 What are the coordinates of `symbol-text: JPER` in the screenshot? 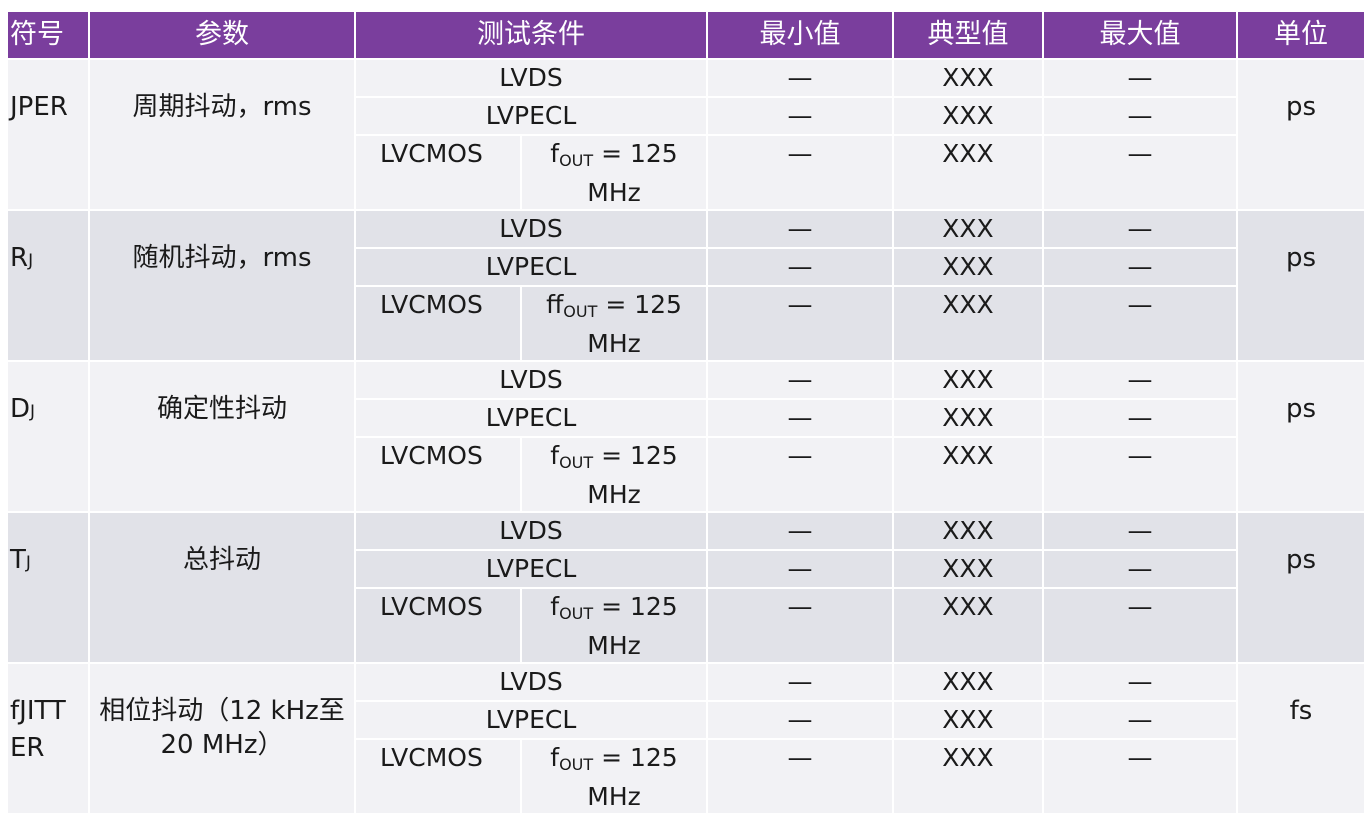 It's located at (39, 107).